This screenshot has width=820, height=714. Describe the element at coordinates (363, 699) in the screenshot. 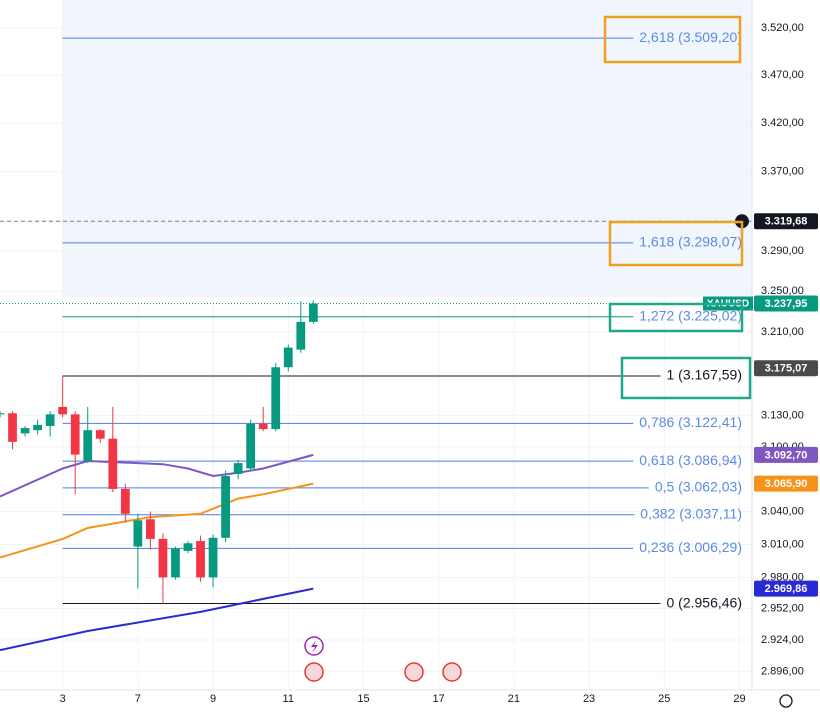

I see `x-tick-label: 15` at that location.